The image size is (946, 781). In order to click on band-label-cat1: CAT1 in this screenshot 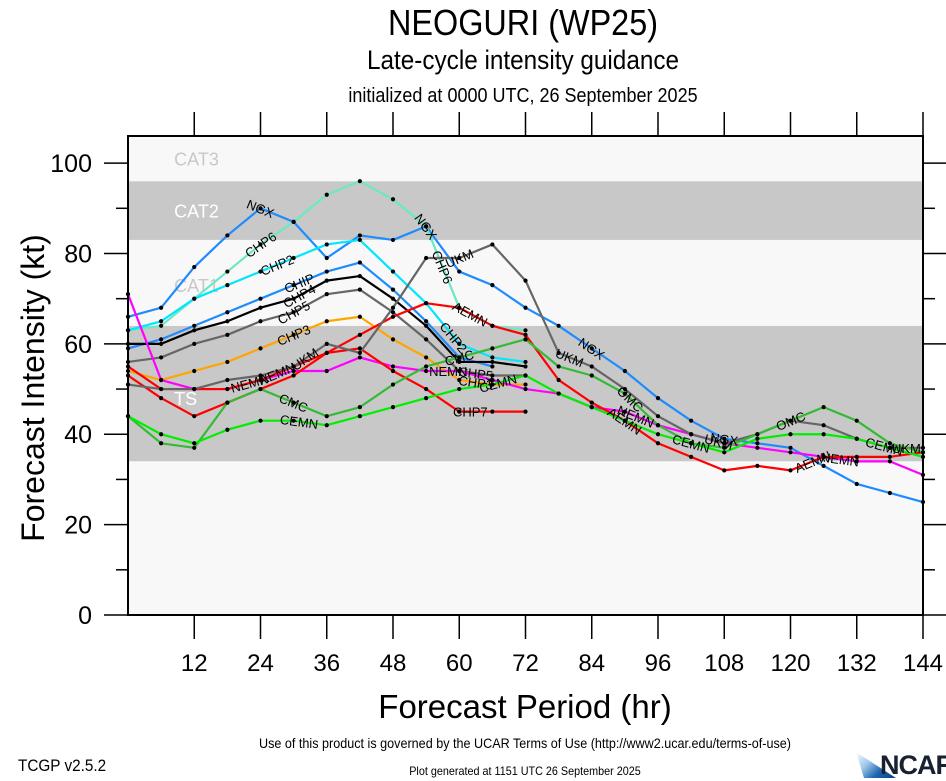, I will do `click(196, 286)`.